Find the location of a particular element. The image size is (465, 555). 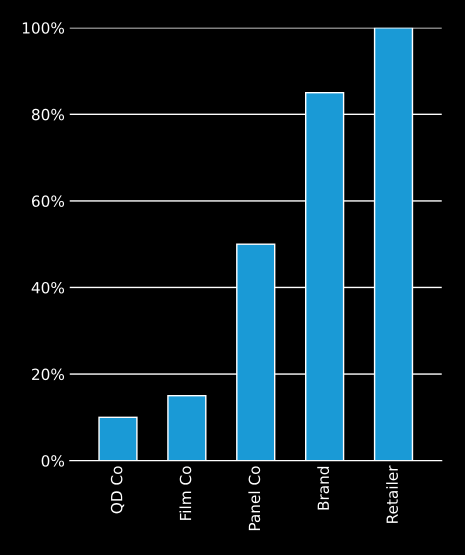

y-tick-label: 100% is located at coordinates (43, 28).